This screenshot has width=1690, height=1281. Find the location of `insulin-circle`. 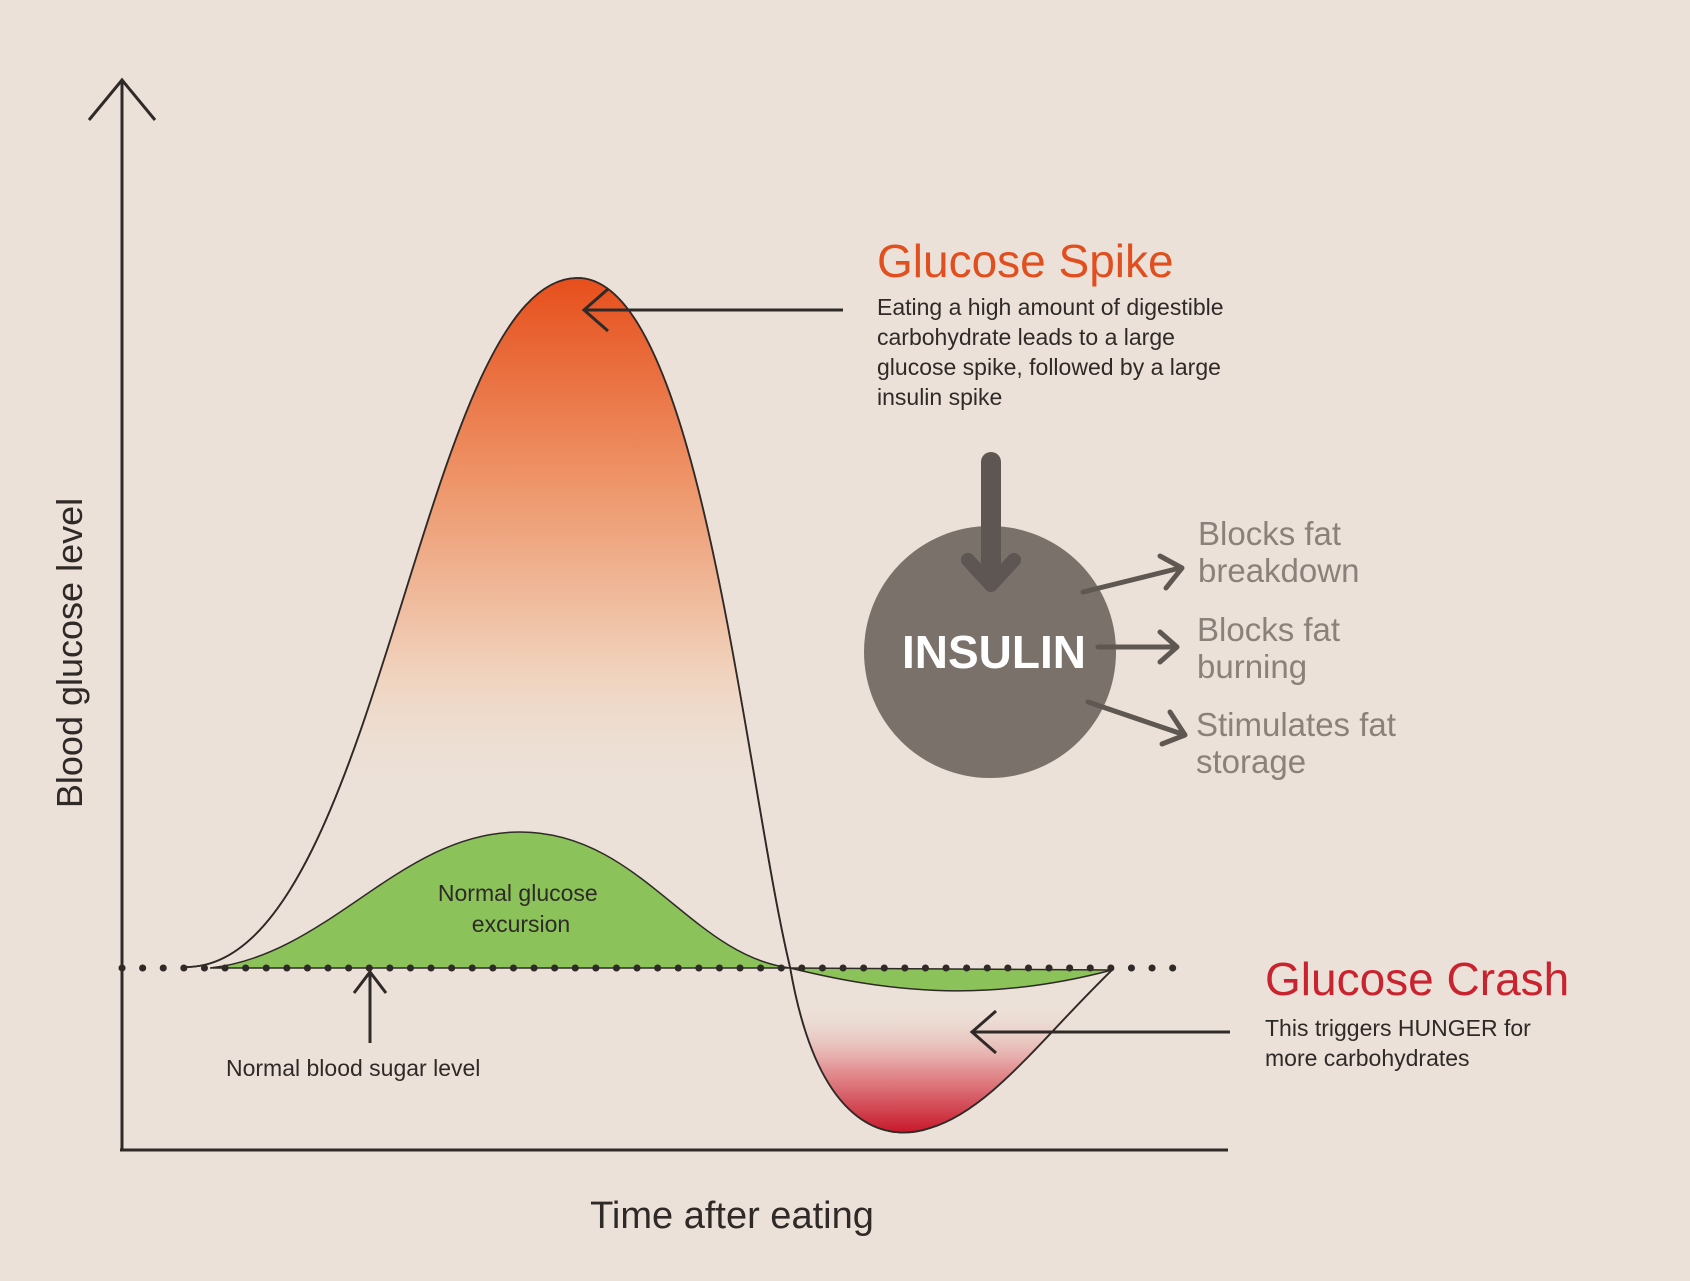

insulin-circle is located at coordinates (990, 652).